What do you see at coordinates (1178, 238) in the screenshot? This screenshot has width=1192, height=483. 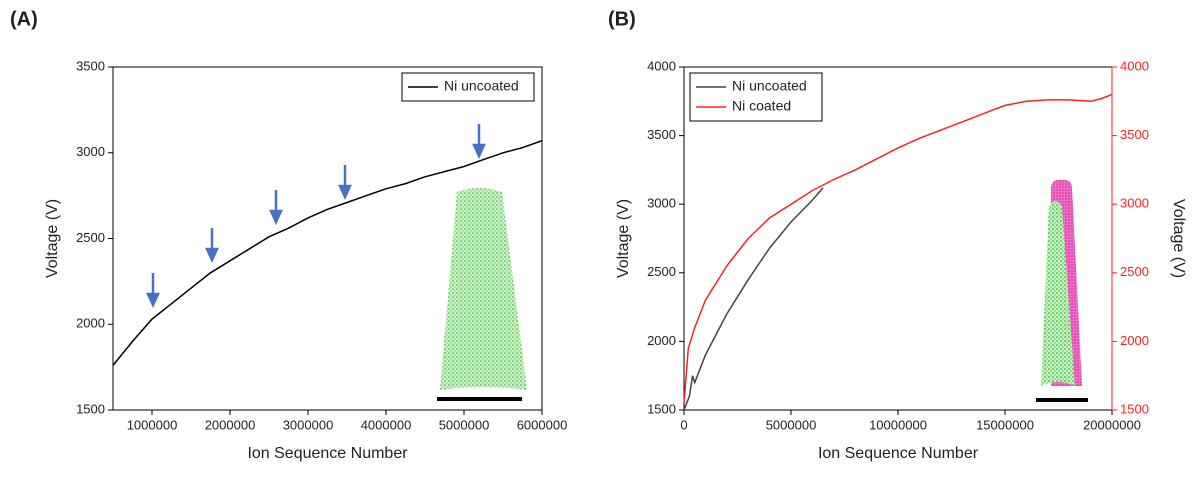 I see `y2-axis-label: Voltage (V)` at bounding box center [1178, 238].